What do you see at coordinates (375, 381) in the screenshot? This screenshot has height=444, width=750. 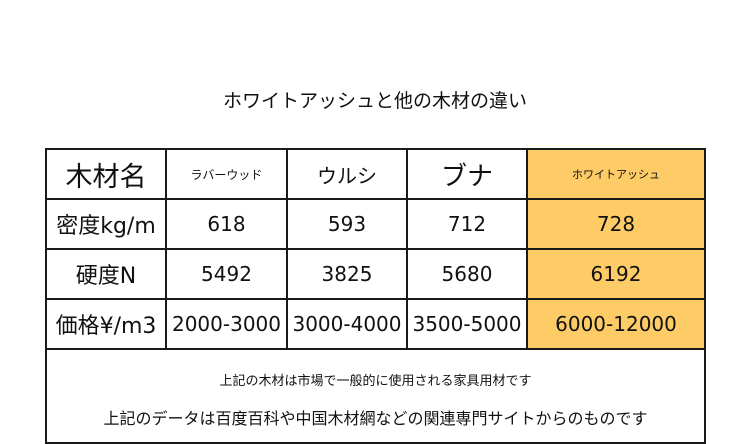 I see `note-furniture-woods: 上記の木材は市場で一般的に使用される家具用材です` at bounding box center [375, 381].